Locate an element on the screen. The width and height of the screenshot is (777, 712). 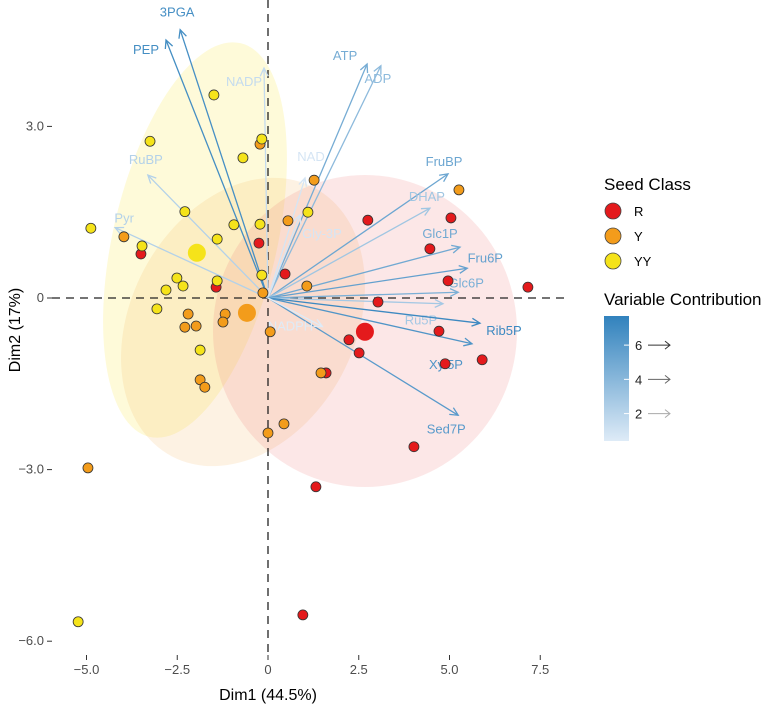
variable-label: Glc1P is located at coordinates (439, 233).